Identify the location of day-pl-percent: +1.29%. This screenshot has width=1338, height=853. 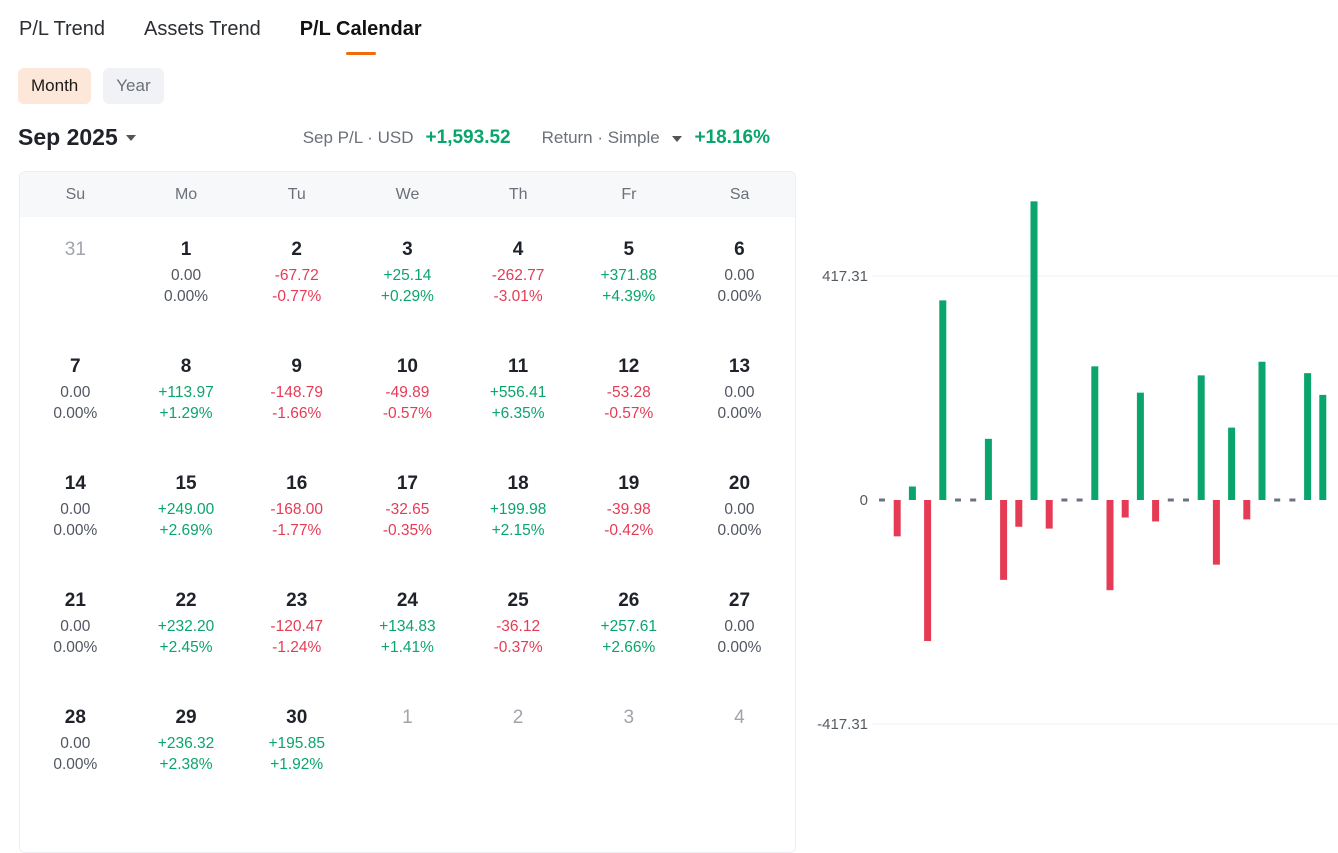
(186, 413).